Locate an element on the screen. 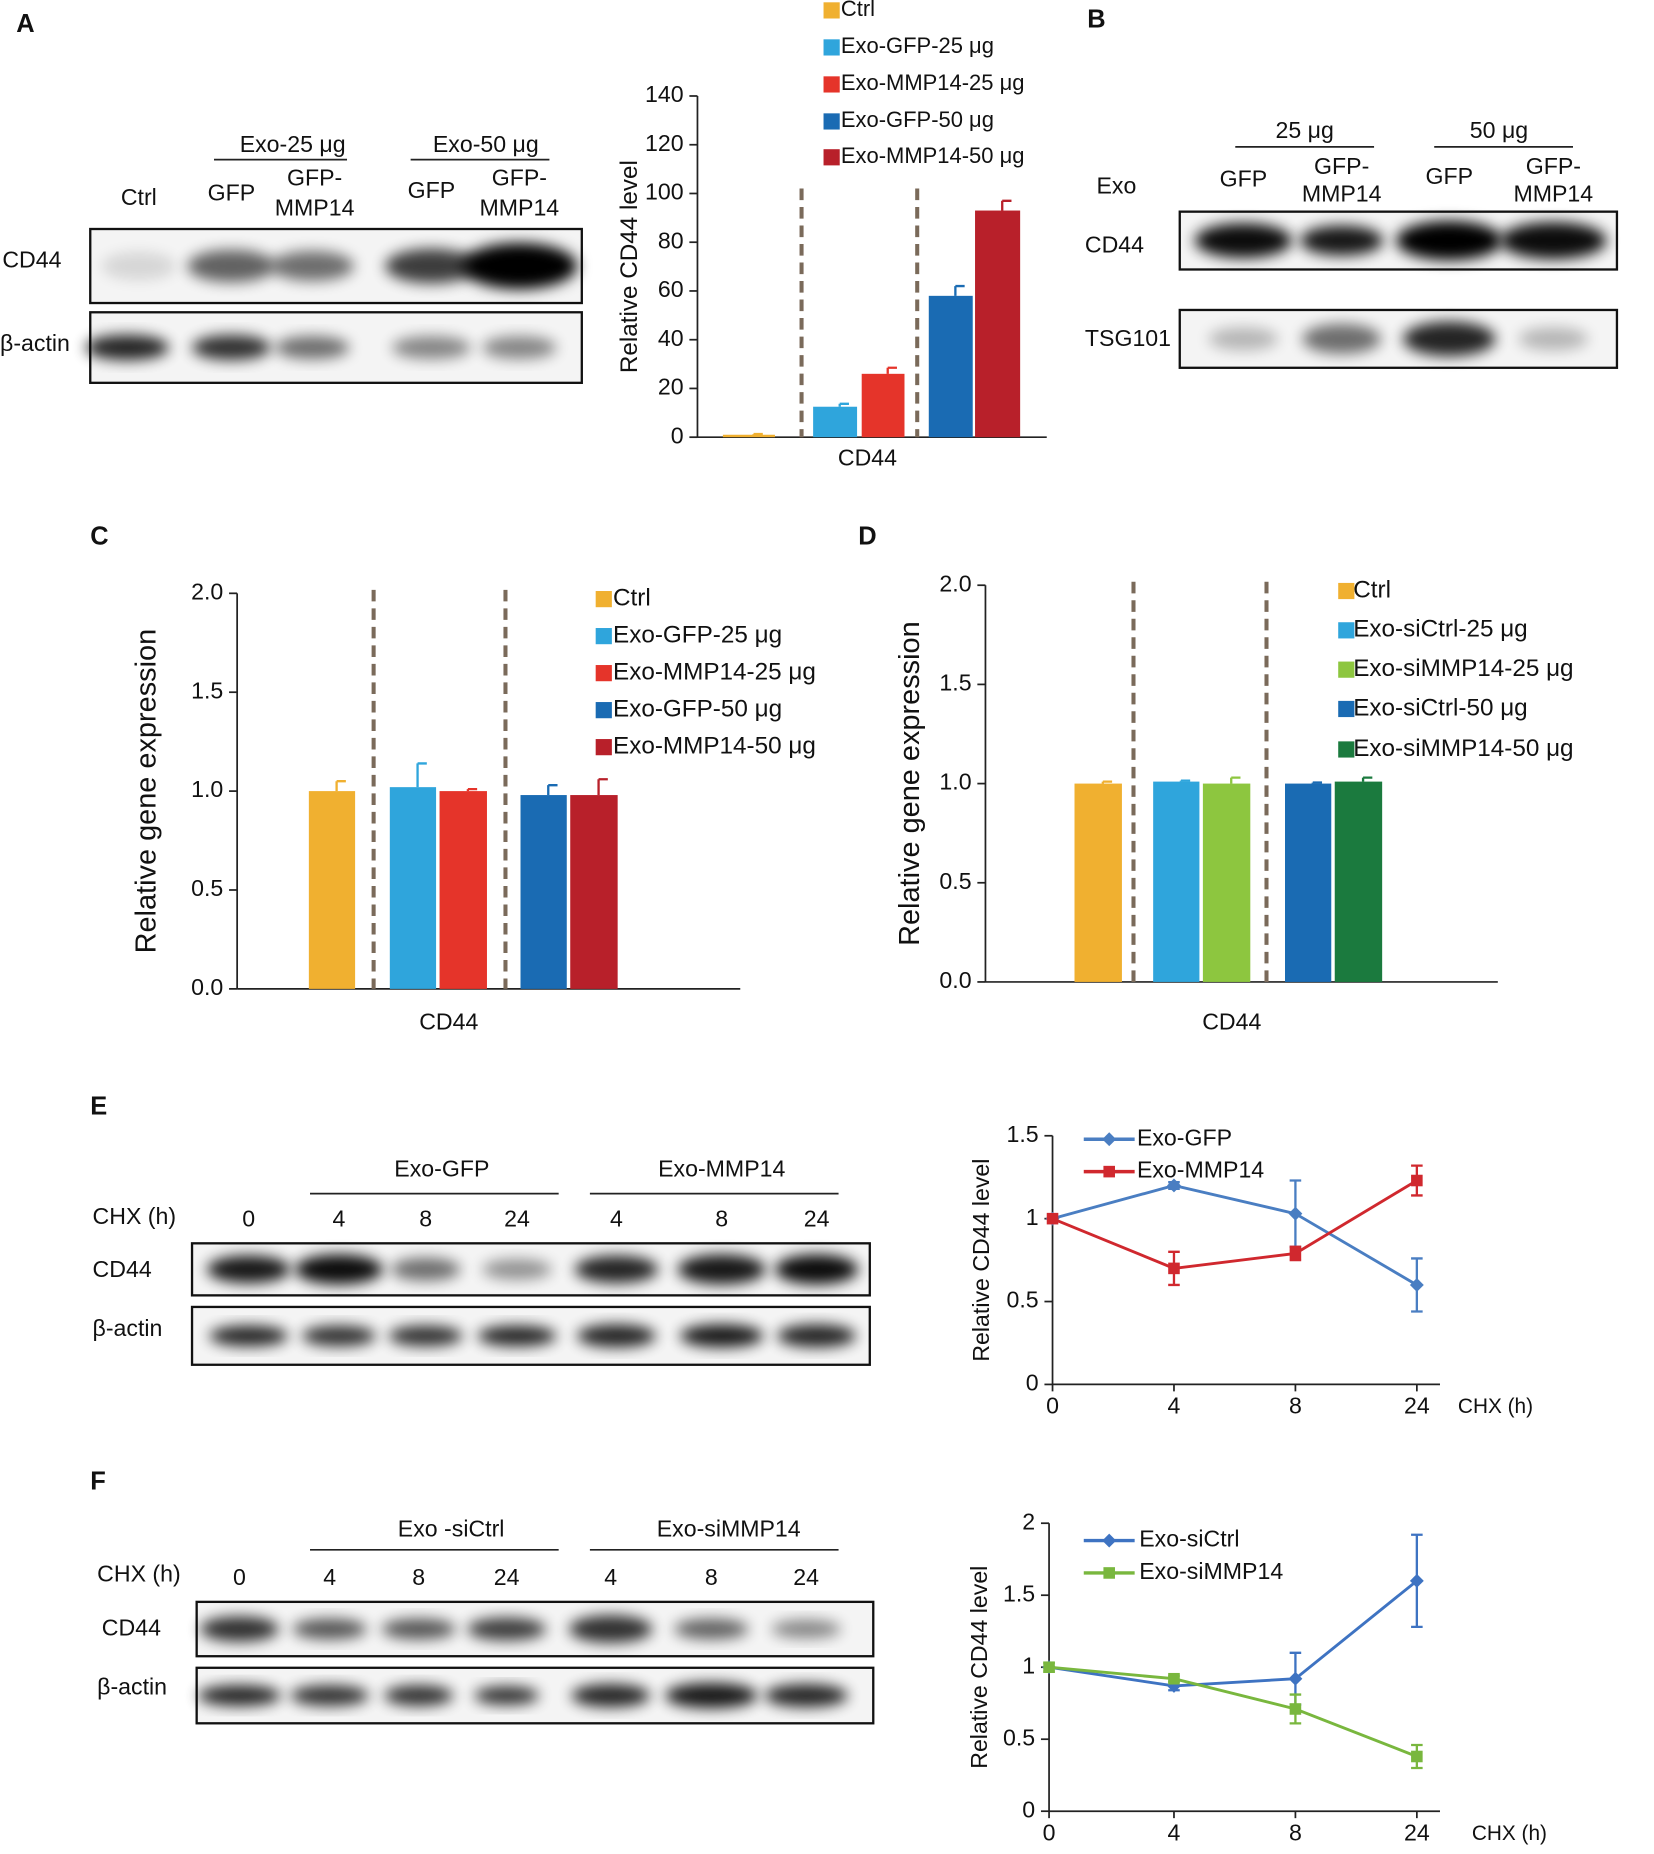  y-axis-label: Relative gene expression is located at coordinates (910, 783).